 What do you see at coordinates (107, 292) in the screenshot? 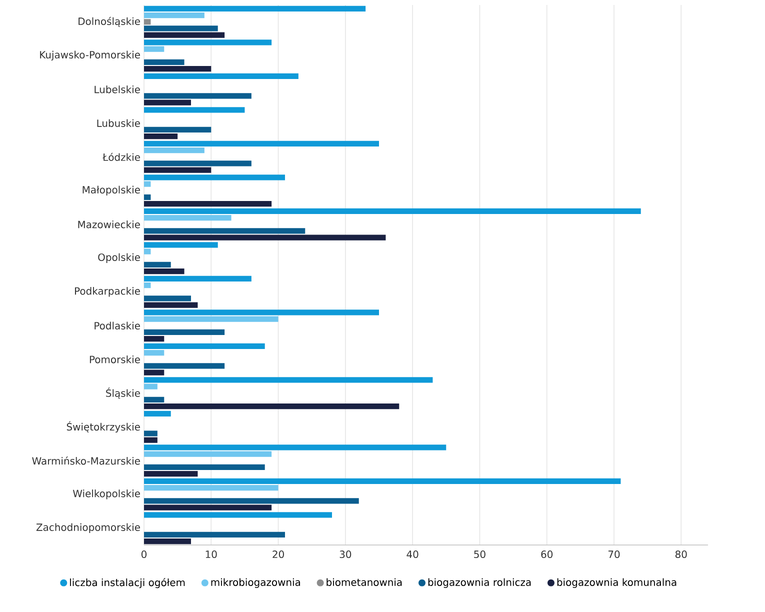
I see `y-tick-label: Podkarpackie` at bounding box center [107, 292].